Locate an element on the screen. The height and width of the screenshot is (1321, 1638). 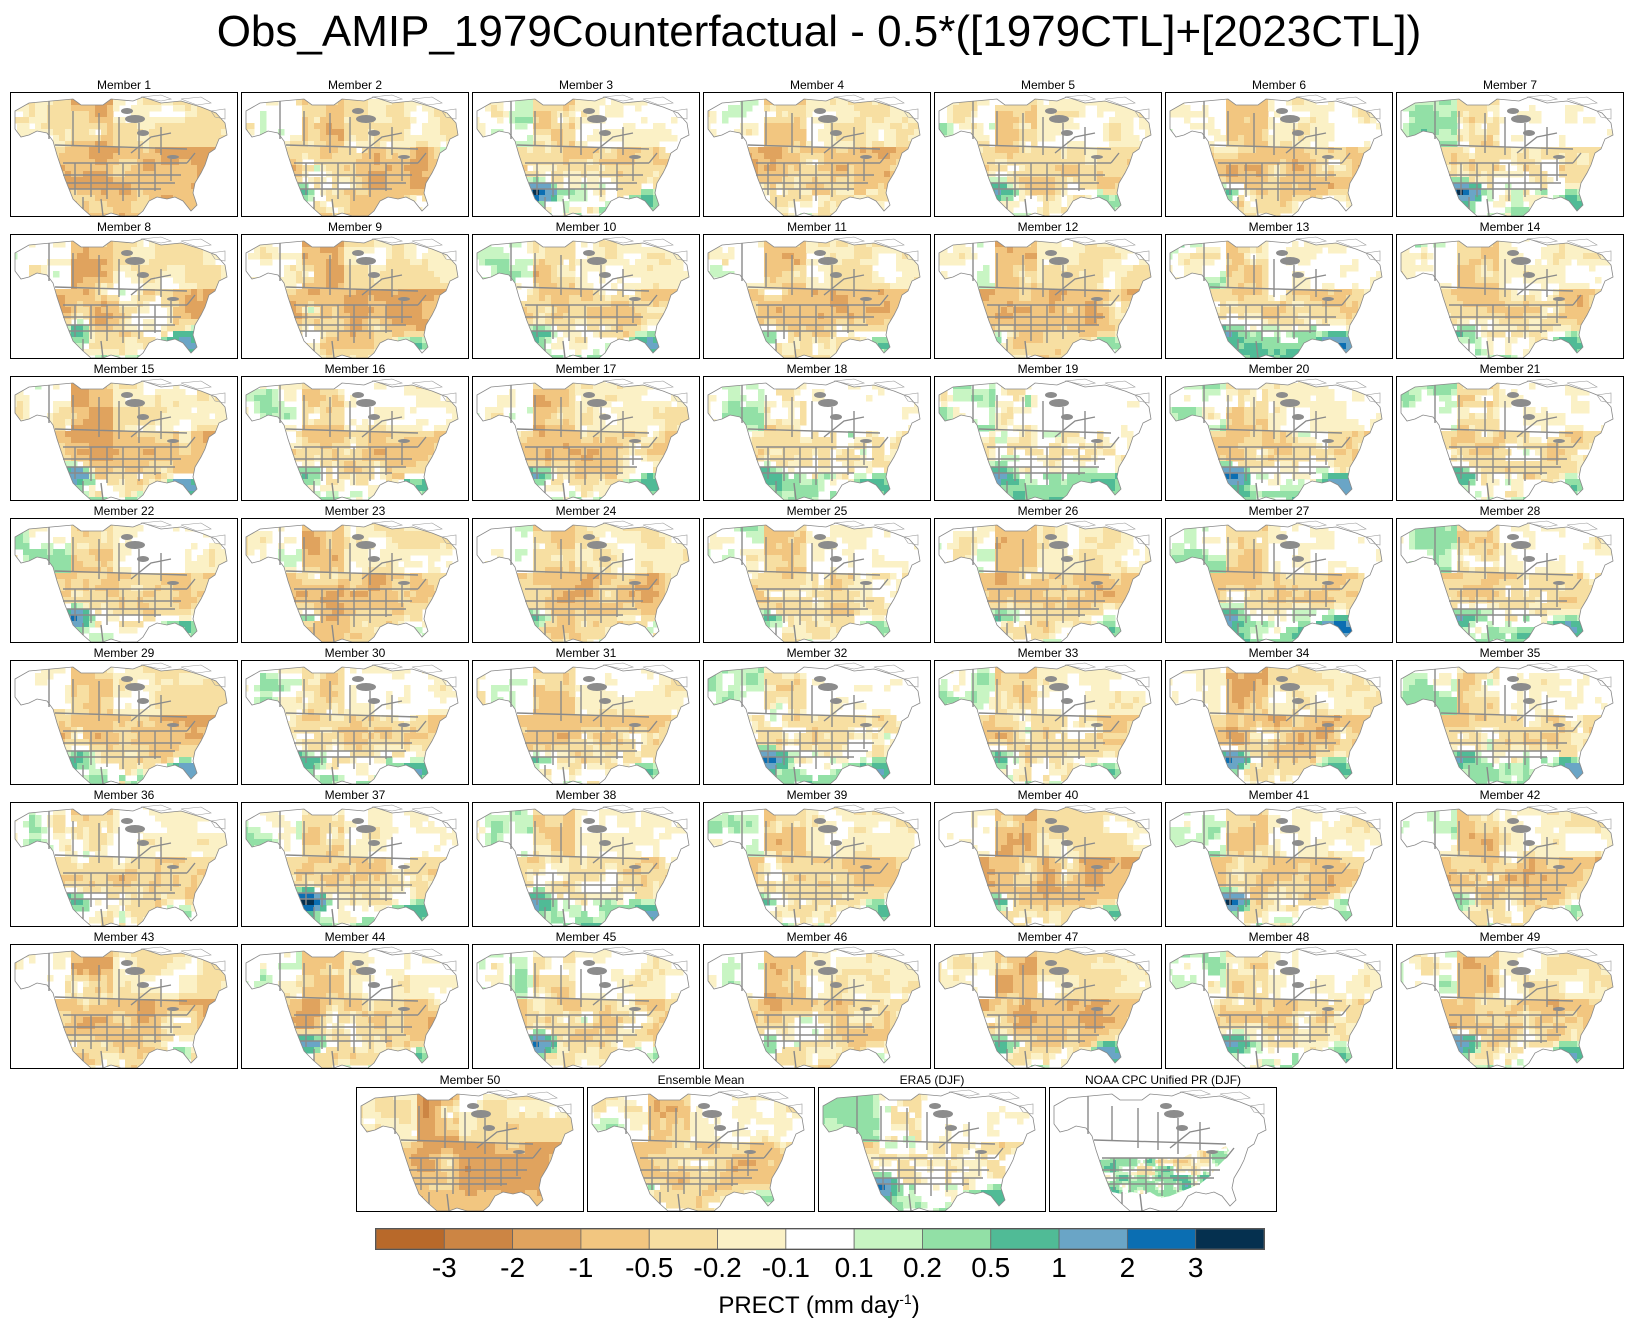
panel-title: Member 31 is located at coordinates (586, 653).